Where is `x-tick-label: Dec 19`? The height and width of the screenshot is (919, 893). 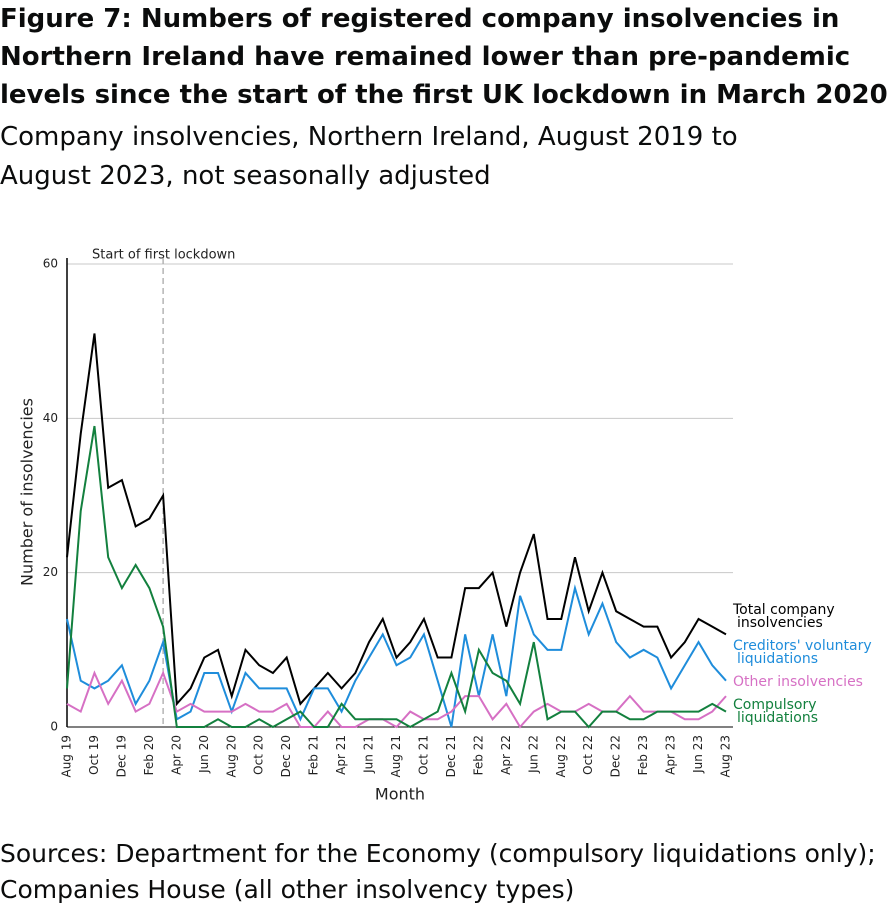 x-tick-label: Dec 19 is located at coordinates (121, 756).